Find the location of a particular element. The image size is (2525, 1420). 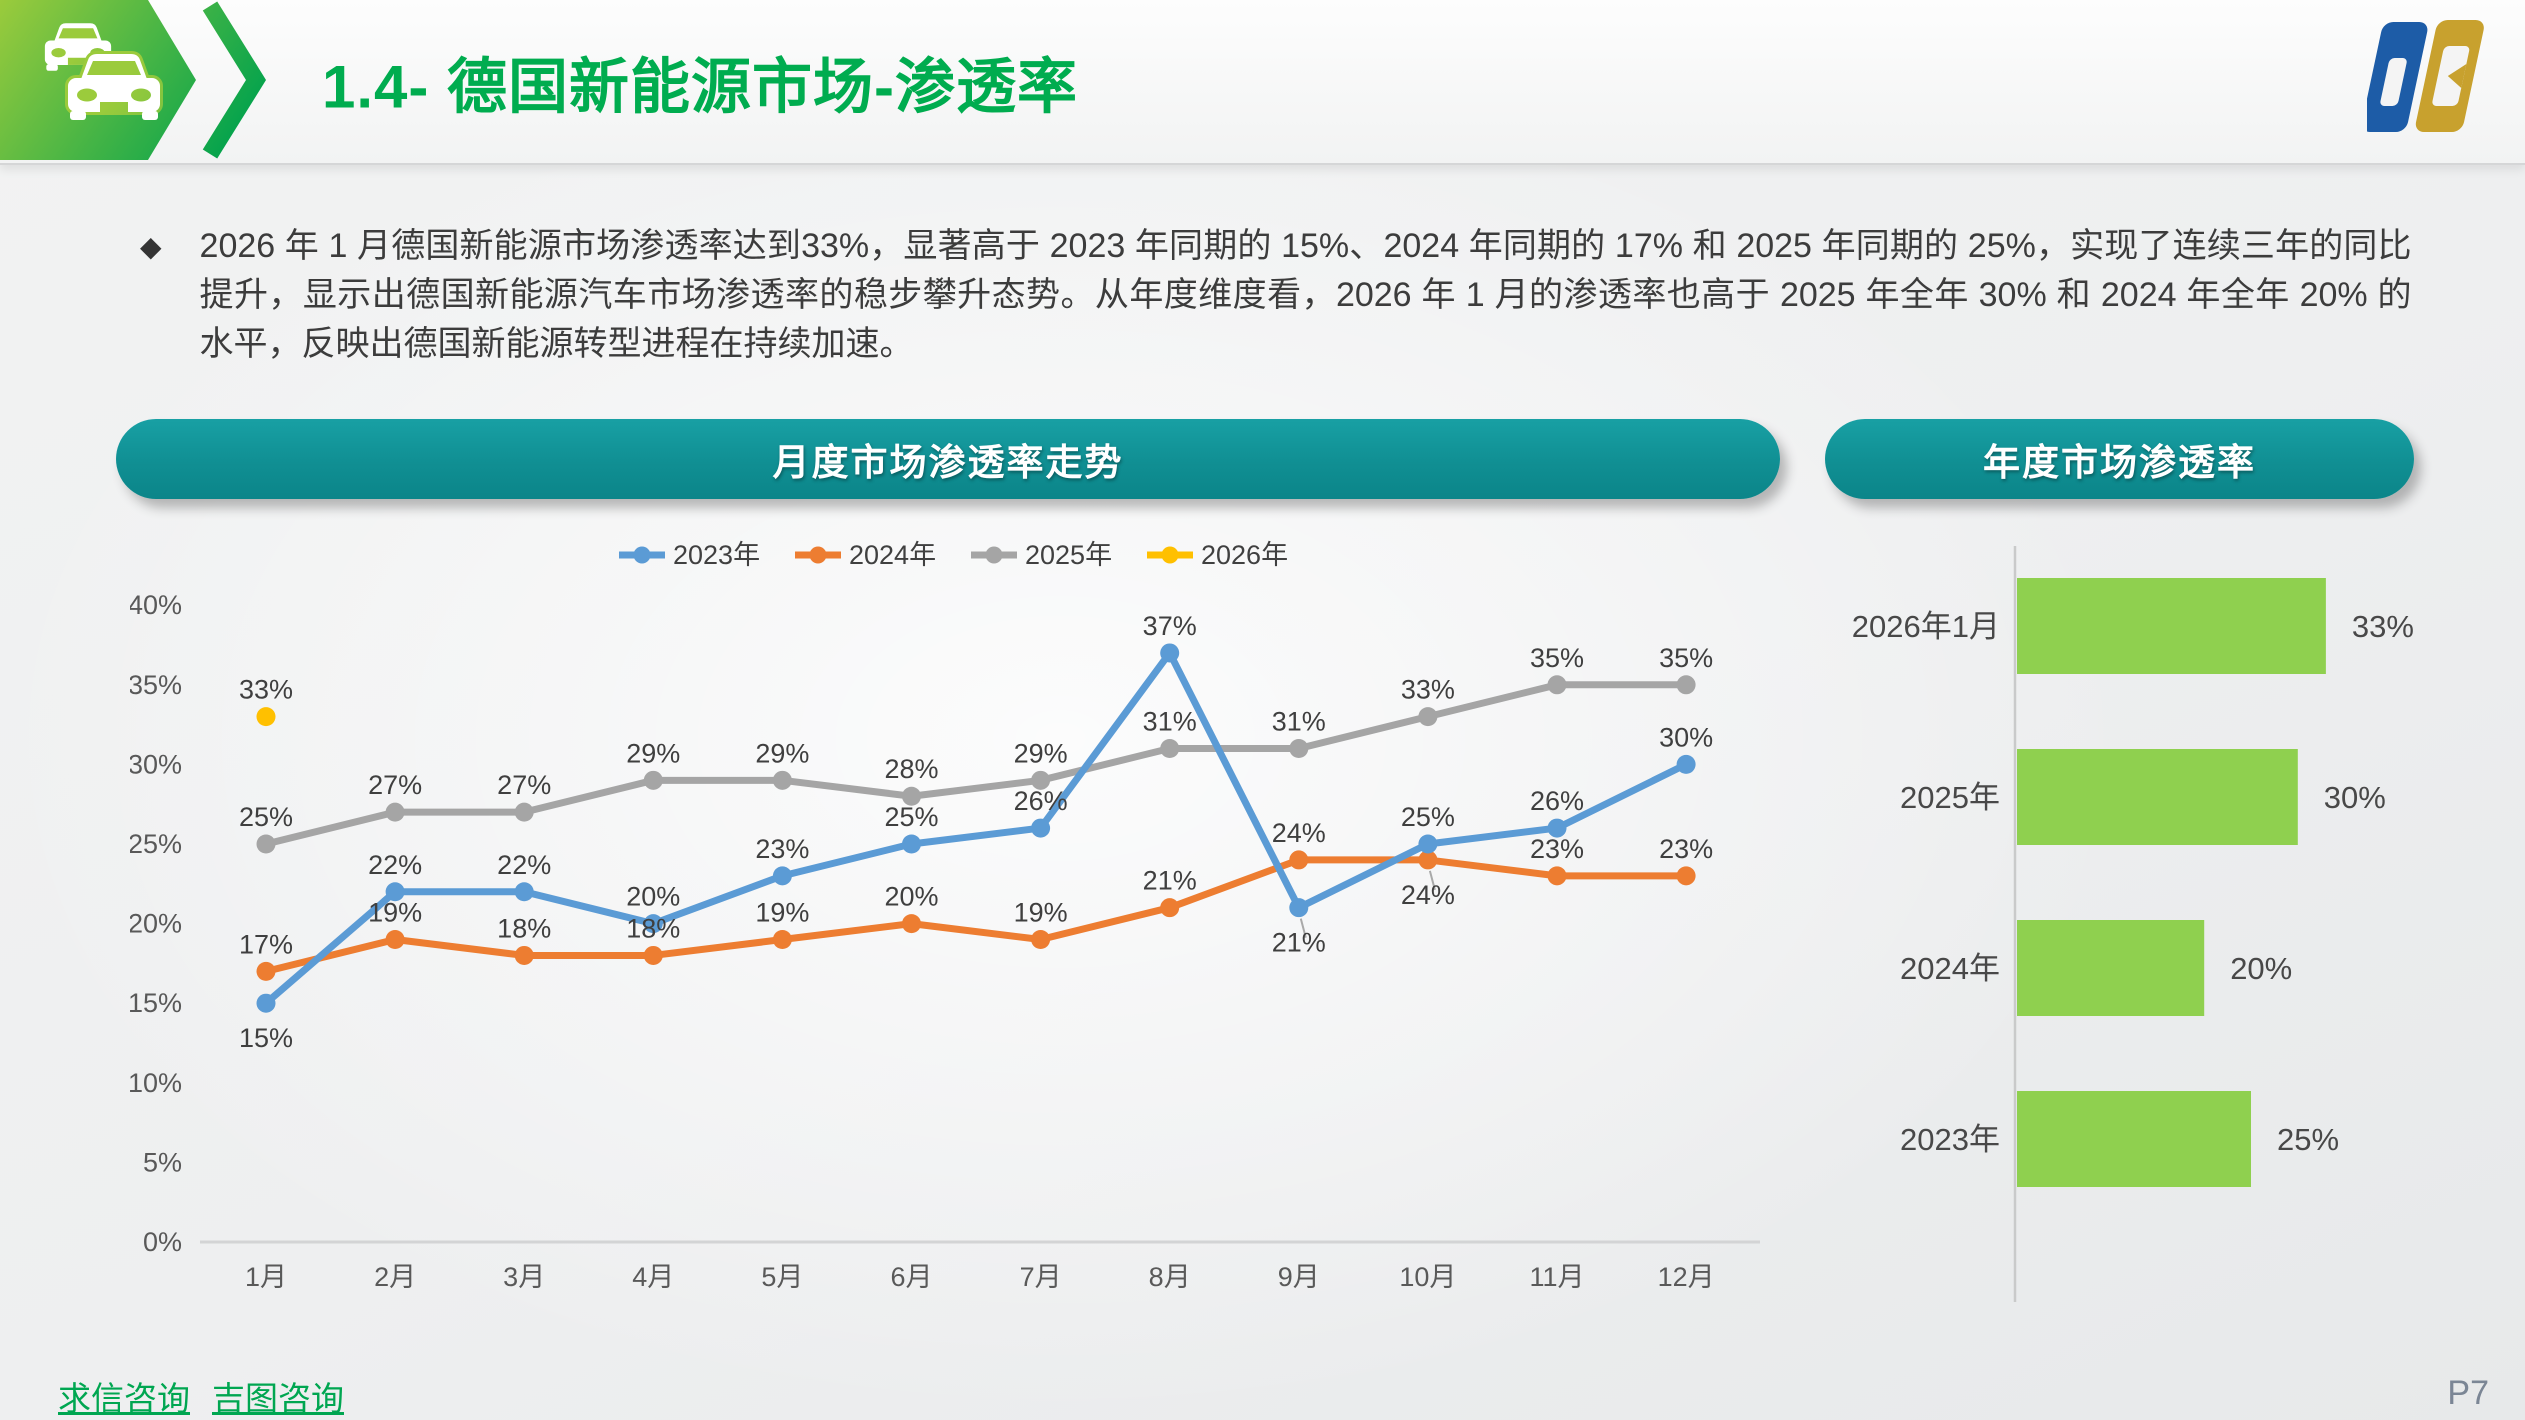

bar-row: 2024年 20% is located at coordinates (2096, 968).